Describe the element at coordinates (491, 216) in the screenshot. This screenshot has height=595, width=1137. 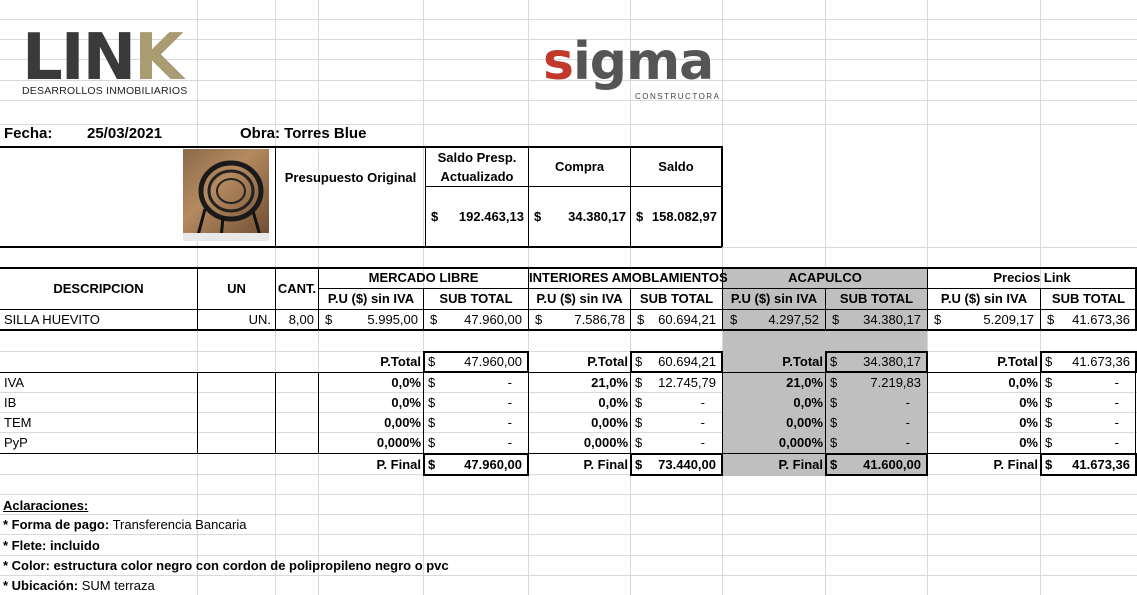
I see `saldo-presp-value: 192.463,13` at that location.